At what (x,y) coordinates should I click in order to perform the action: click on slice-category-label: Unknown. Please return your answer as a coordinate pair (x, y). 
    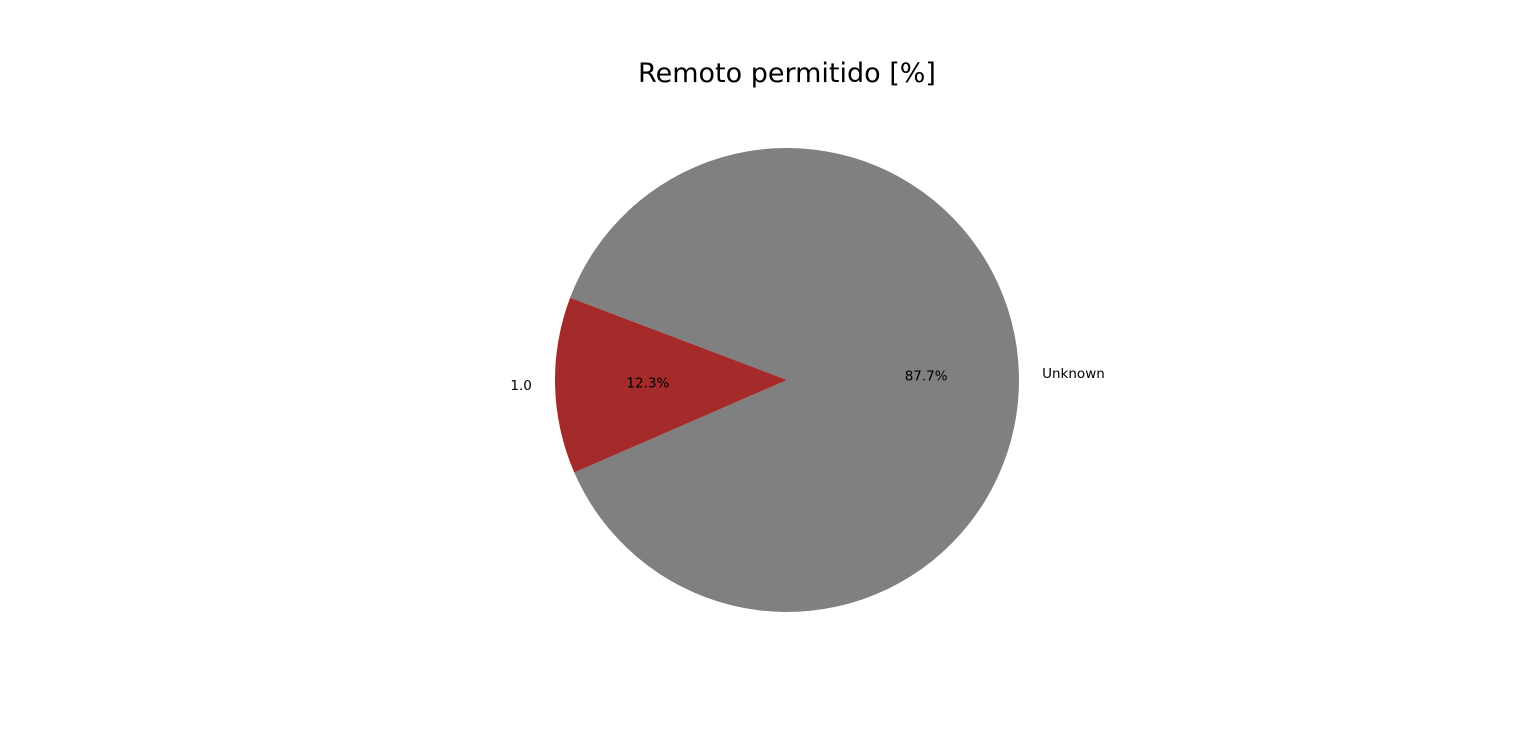
    Looking at the image, I should click on (1073, 374).